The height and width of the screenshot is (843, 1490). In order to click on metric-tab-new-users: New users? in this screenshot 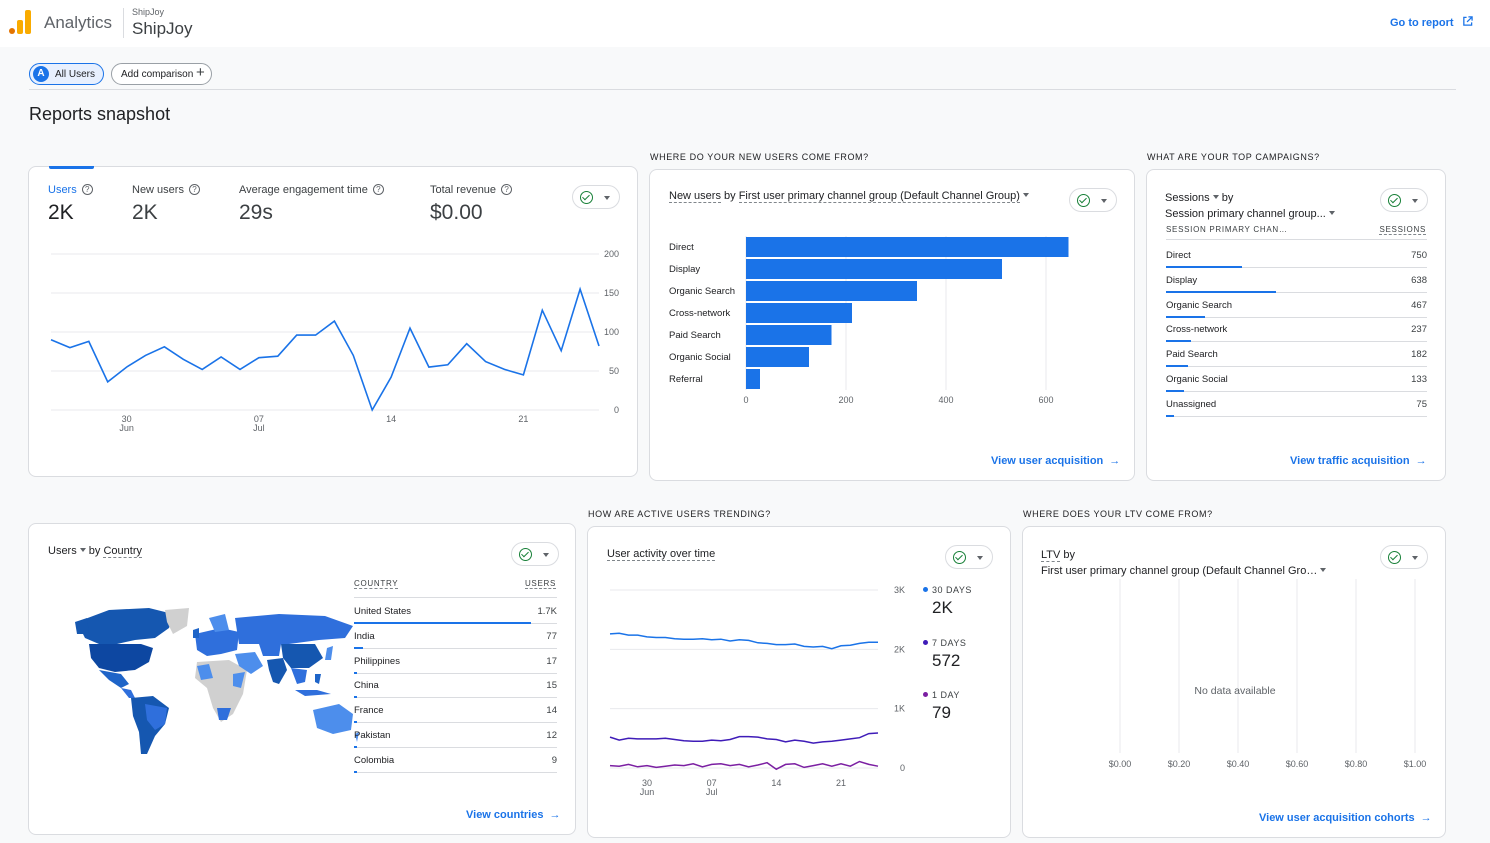, I will do `click(166, 190)`.